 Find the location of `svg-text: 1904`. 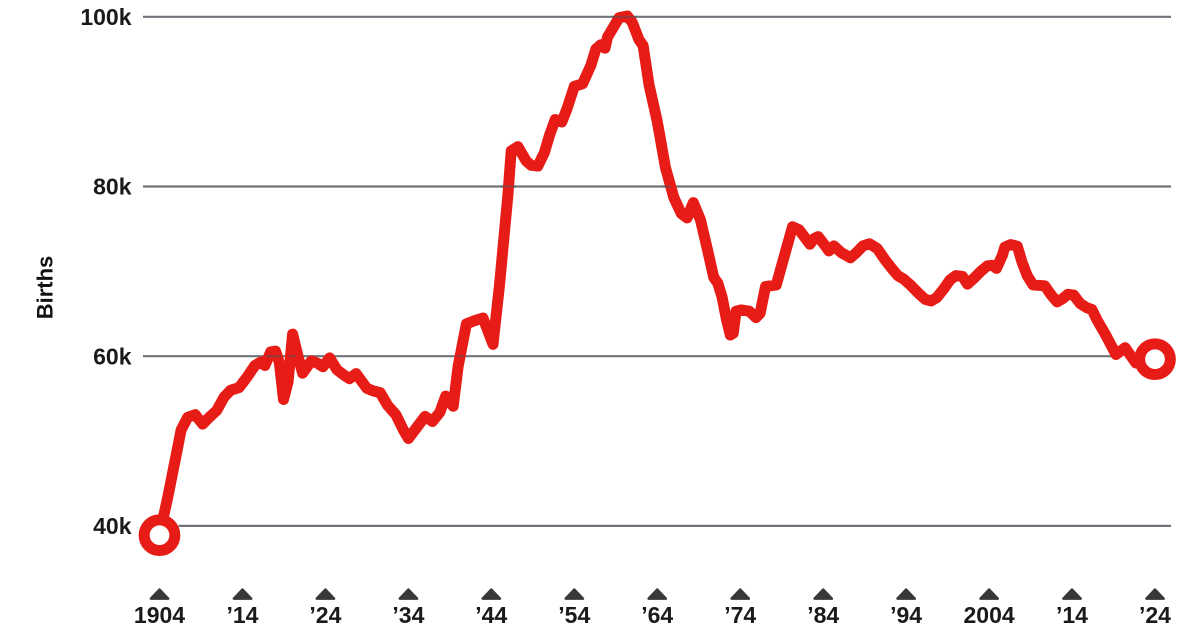

svg-text: 1904 is located at coordinates (159, 615).